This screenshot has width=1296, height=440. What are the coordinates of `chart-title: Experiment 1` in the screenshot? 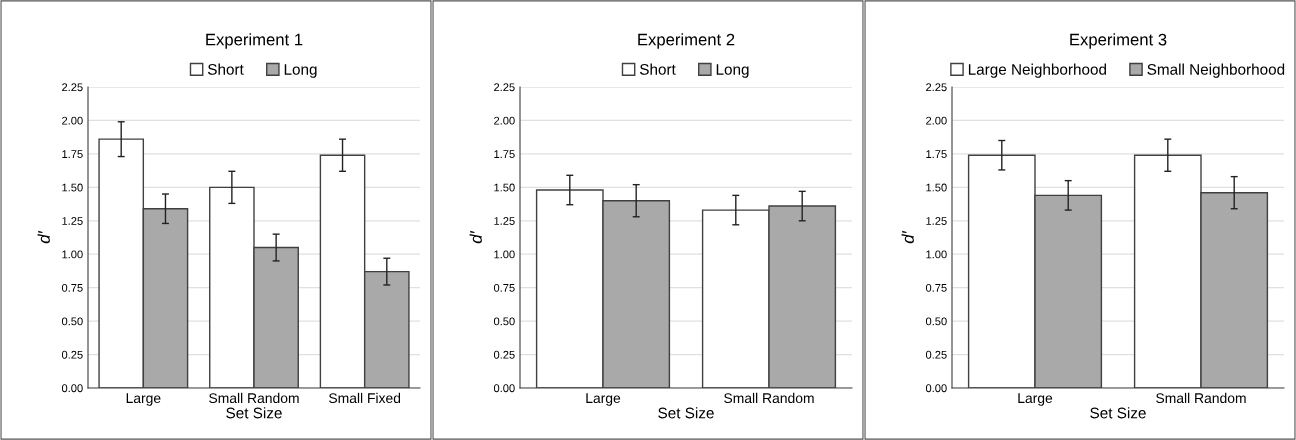 It's located at (254, 41).